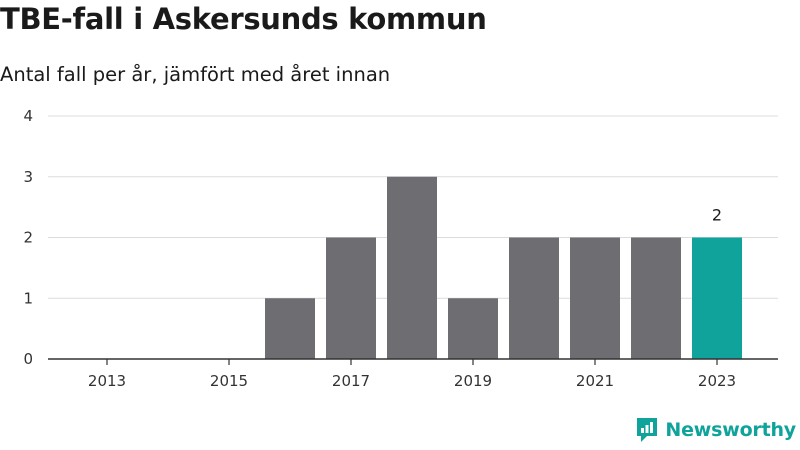 This screenshot has width=800, height=450. I want to click on y-tick-label: 4, so click(28, 116).